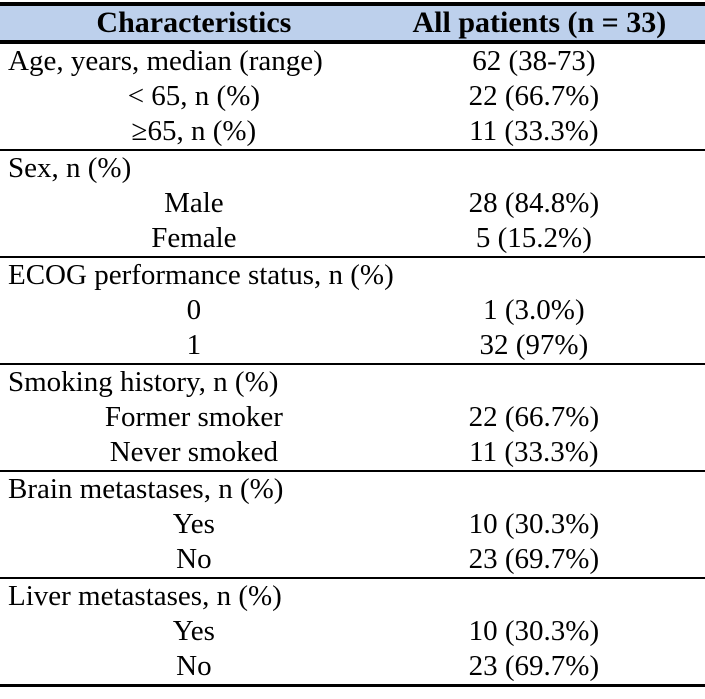 Image resolution: width=705 pixels, height=699 pixels. What do you see at coordinates (534, 61) in the screenshot?
I see `row-value: 62 (38-73)` at bounding box center [534, 61].